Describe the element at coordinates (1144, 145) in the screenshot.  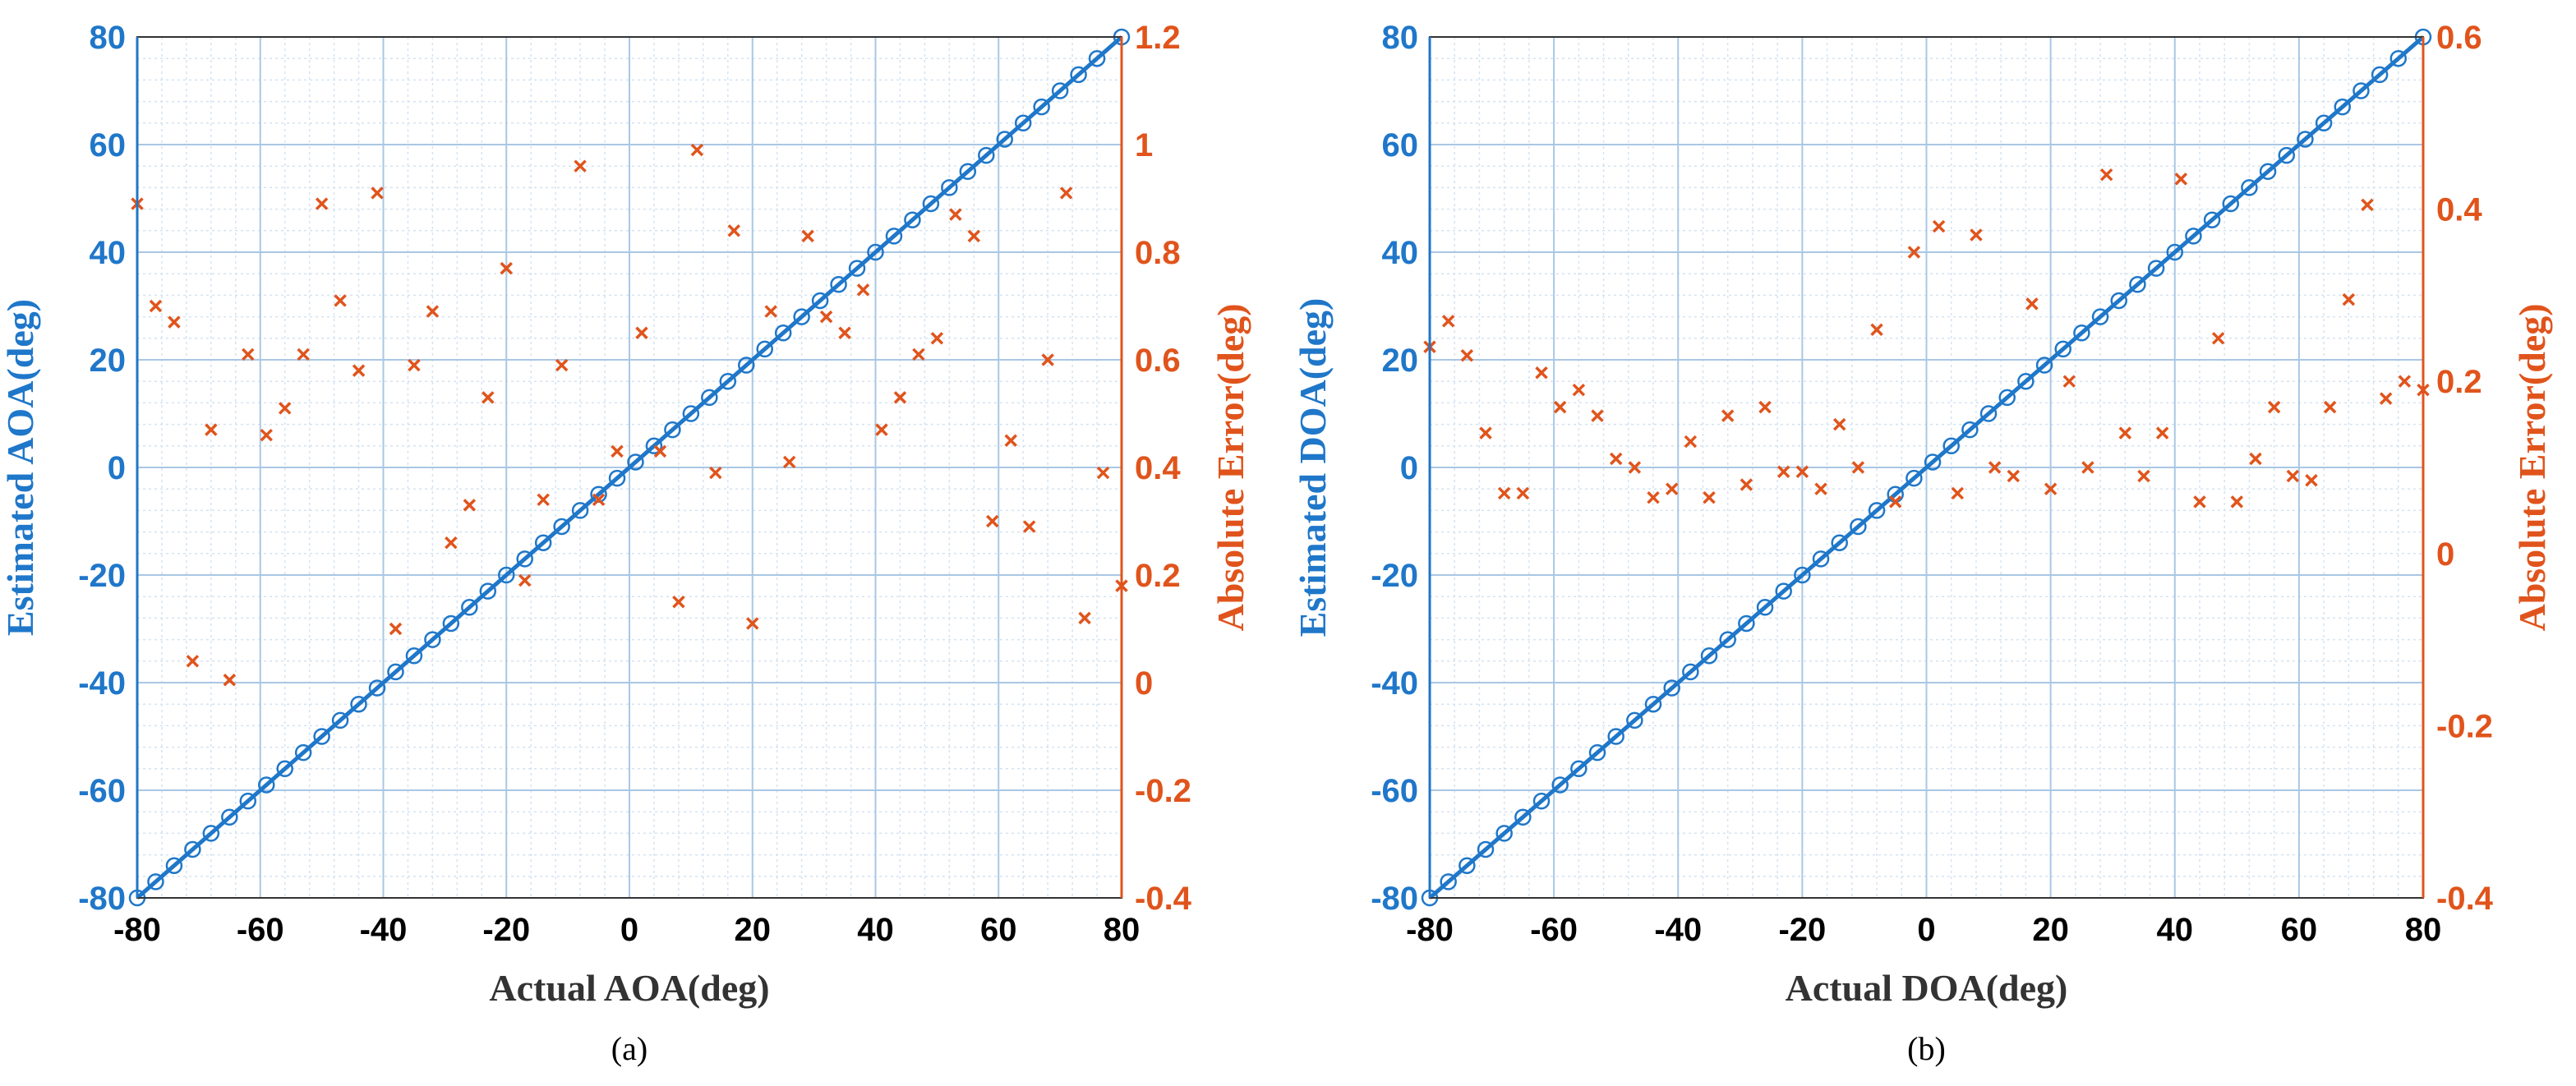
I see `y-right-tick-label: 1` at that location.